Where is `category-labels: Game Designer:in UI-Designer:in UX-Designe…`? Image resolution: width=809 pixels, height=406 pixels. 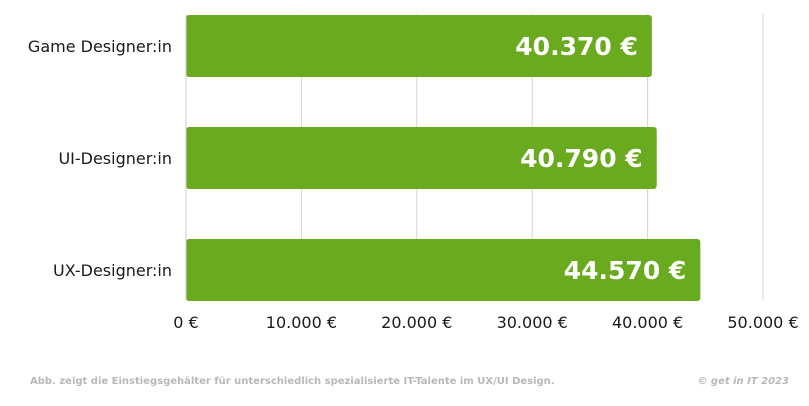 category-labels: Game Designer:in UI-Designer:in UX-Designe… is located at coordinates (100, 158).